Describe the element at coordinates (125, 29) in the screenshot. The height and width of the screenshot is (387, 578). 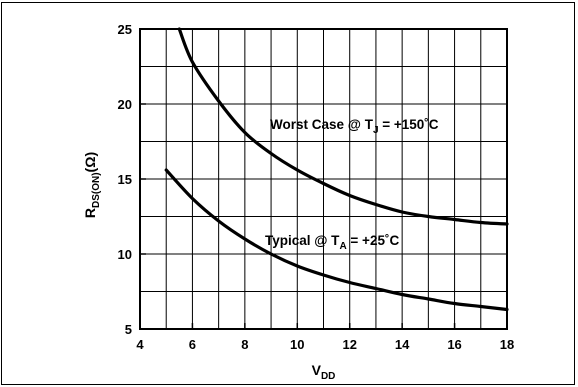
I see `y-tick-label: 25` at that location.